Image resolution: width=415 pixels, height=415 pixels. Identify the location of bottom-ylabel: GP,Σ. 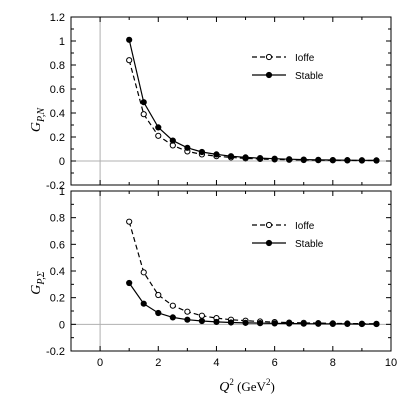
(38, 282).